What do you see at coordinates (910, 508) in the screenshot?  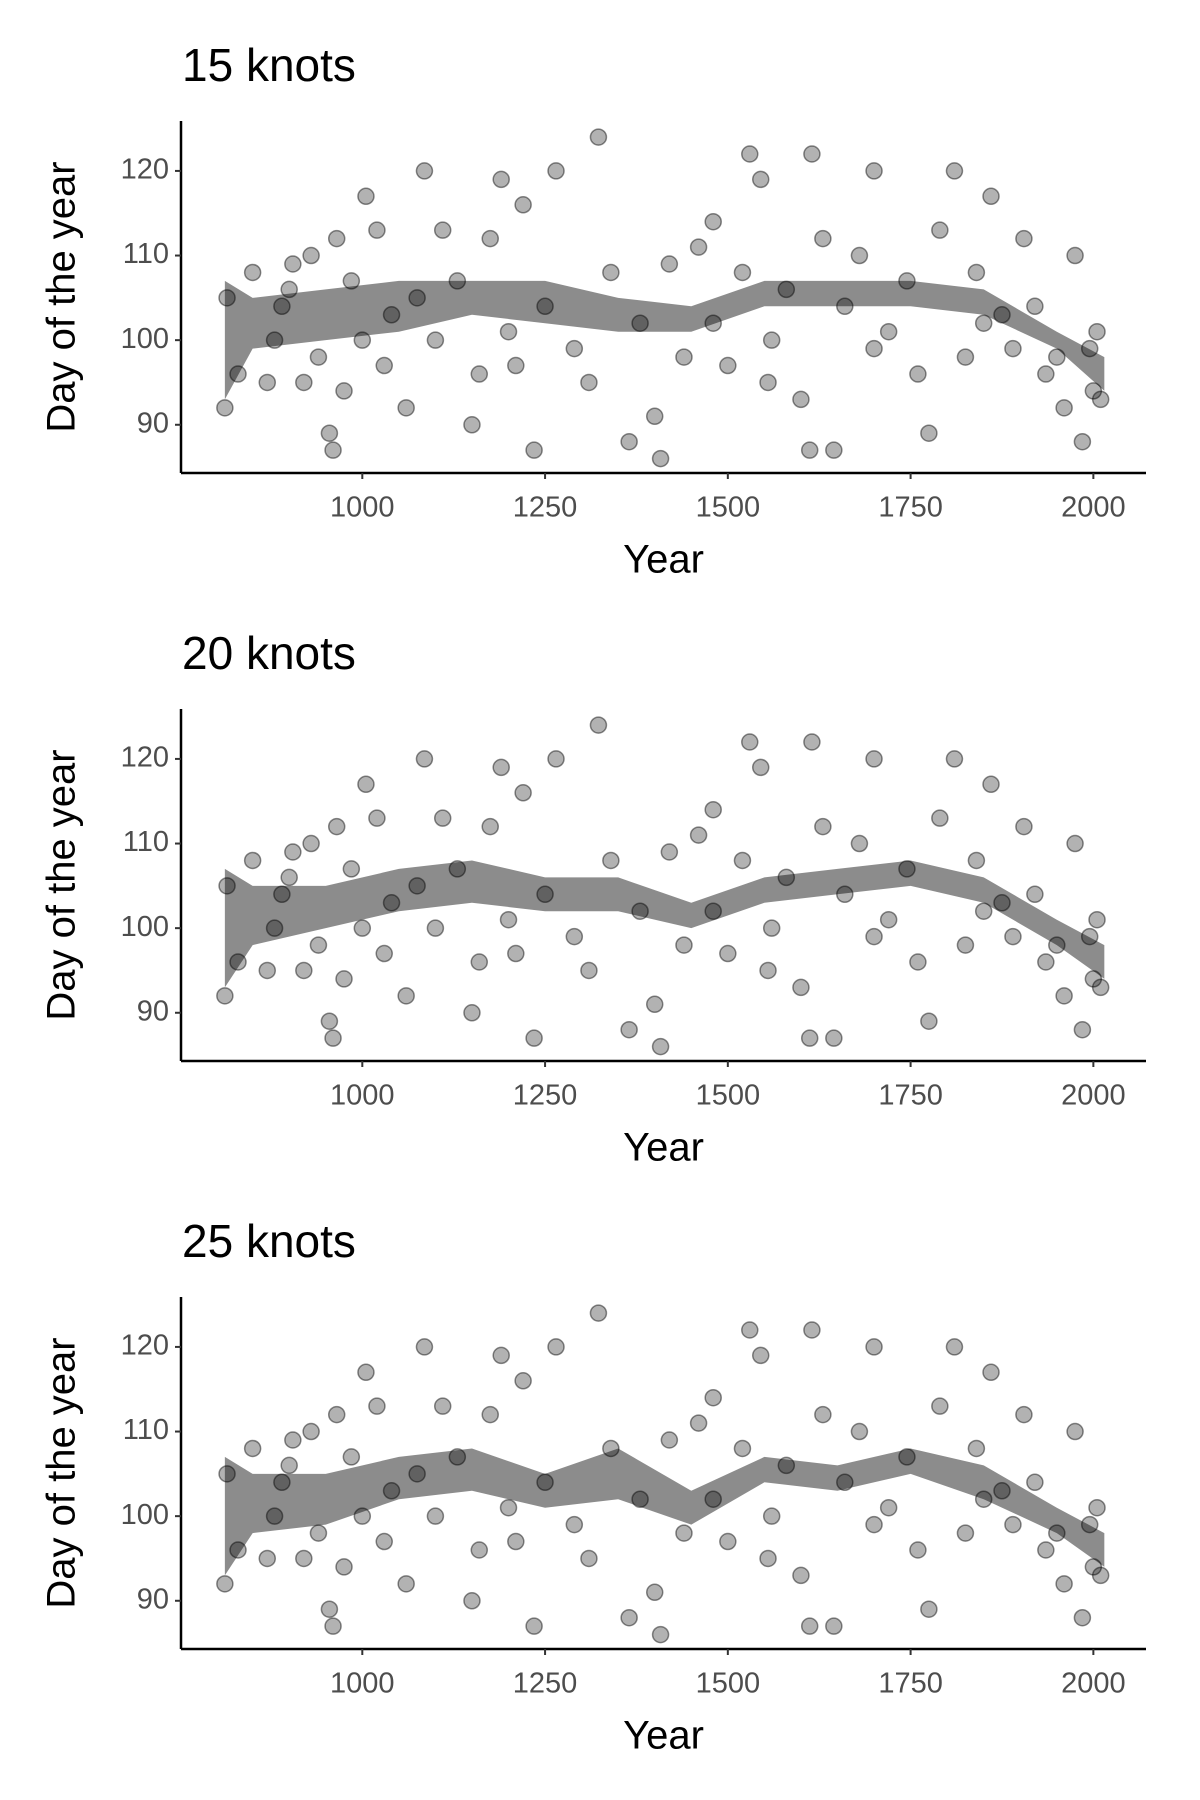 I see `x-tick-label: 1750` at bounding box center [910, 508].